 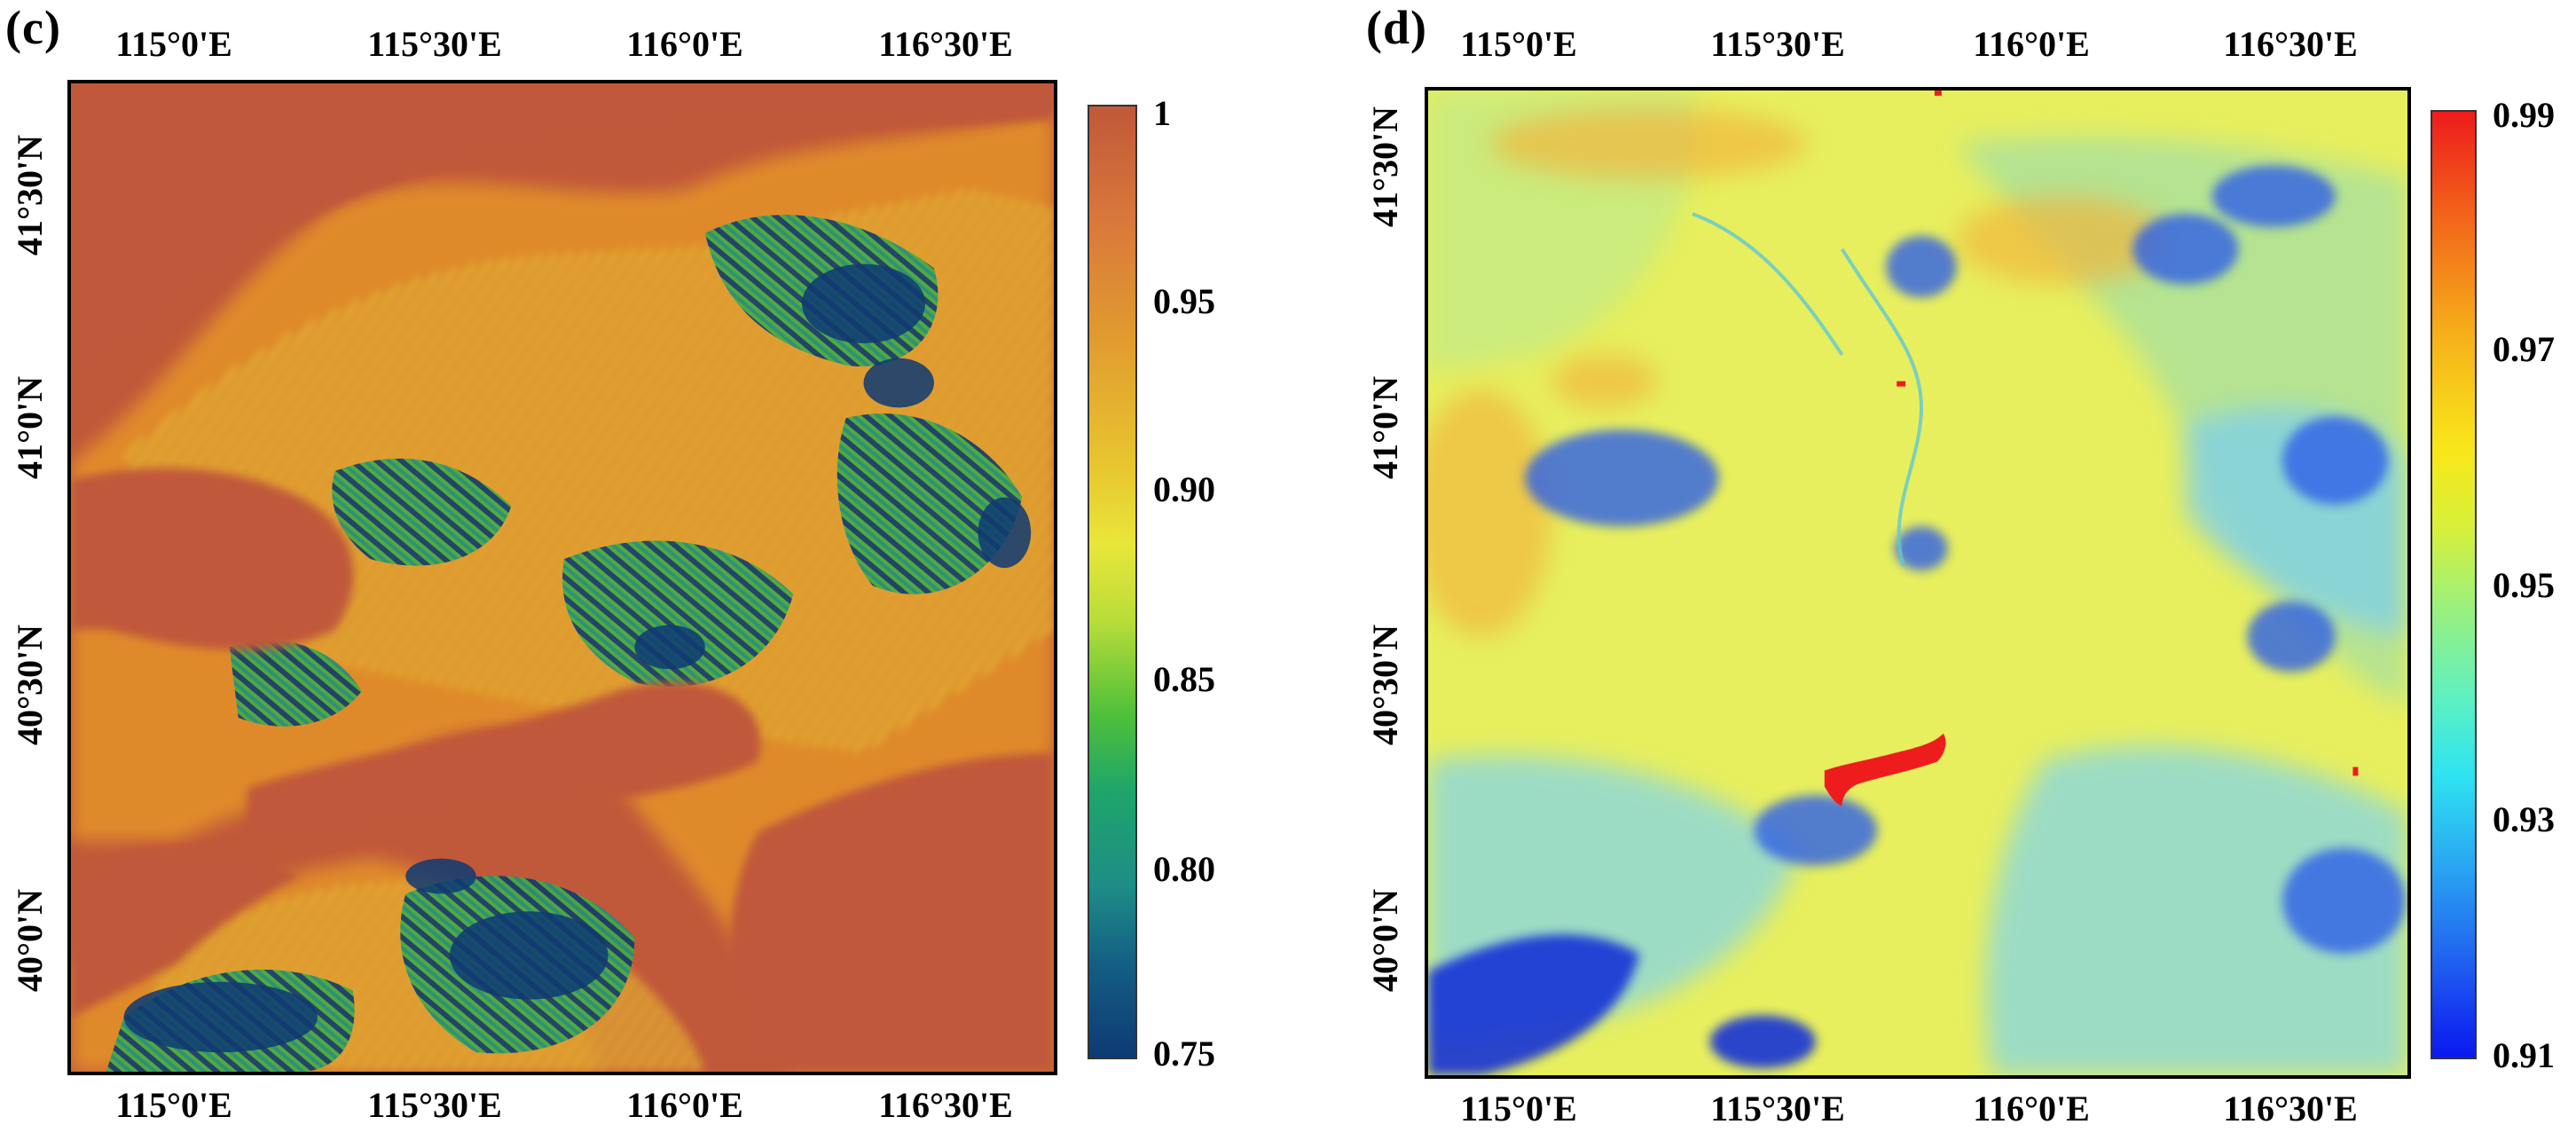 What do you see at coordinates (2290, 44) in the screenshot?
I see `x-tick-top-116-30-d: 116°30'E` at bounding box center [2290, 44].